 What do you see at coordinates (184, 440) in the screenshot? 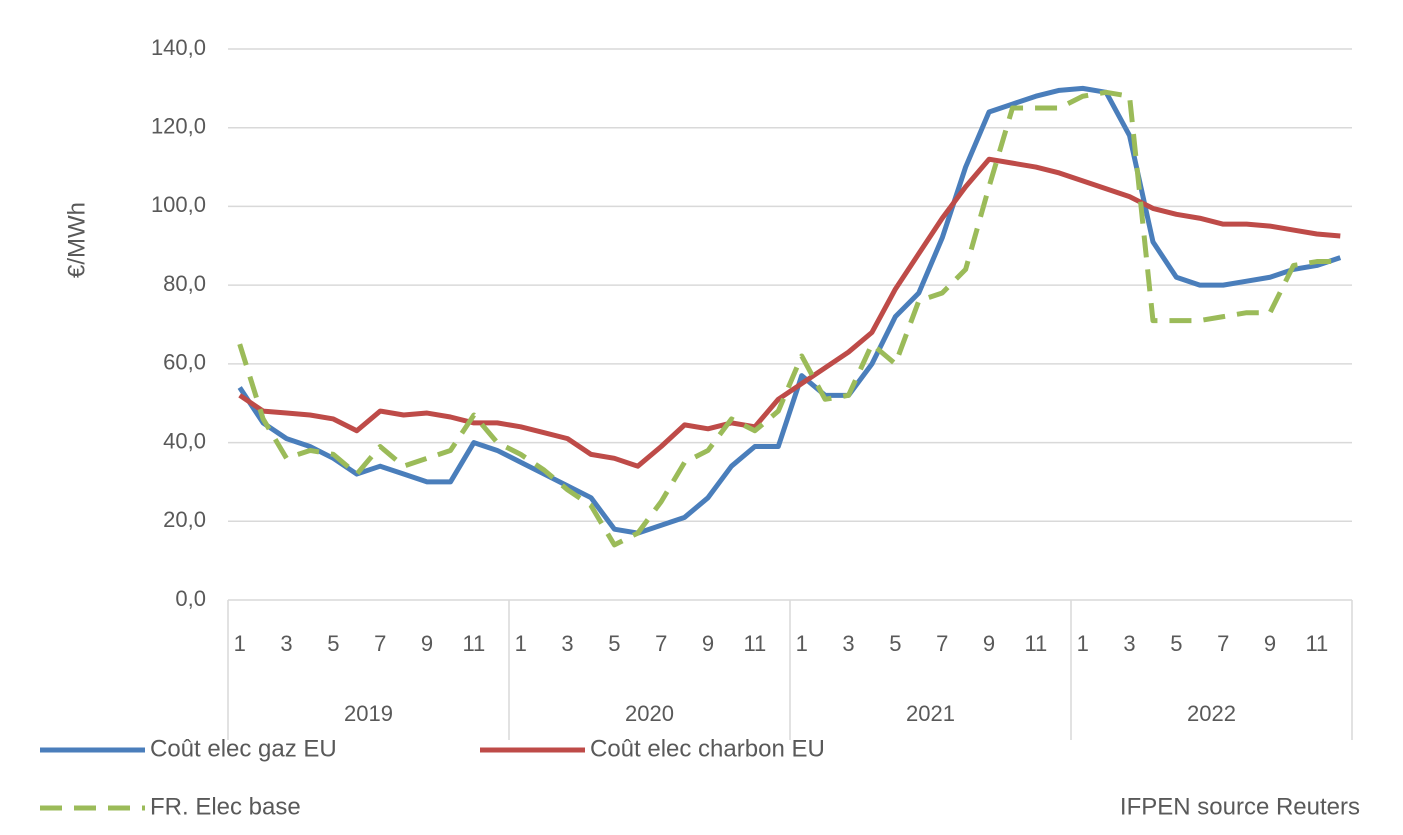
I see `y-tick-label: 40,0` at bounding box center [184, 440].